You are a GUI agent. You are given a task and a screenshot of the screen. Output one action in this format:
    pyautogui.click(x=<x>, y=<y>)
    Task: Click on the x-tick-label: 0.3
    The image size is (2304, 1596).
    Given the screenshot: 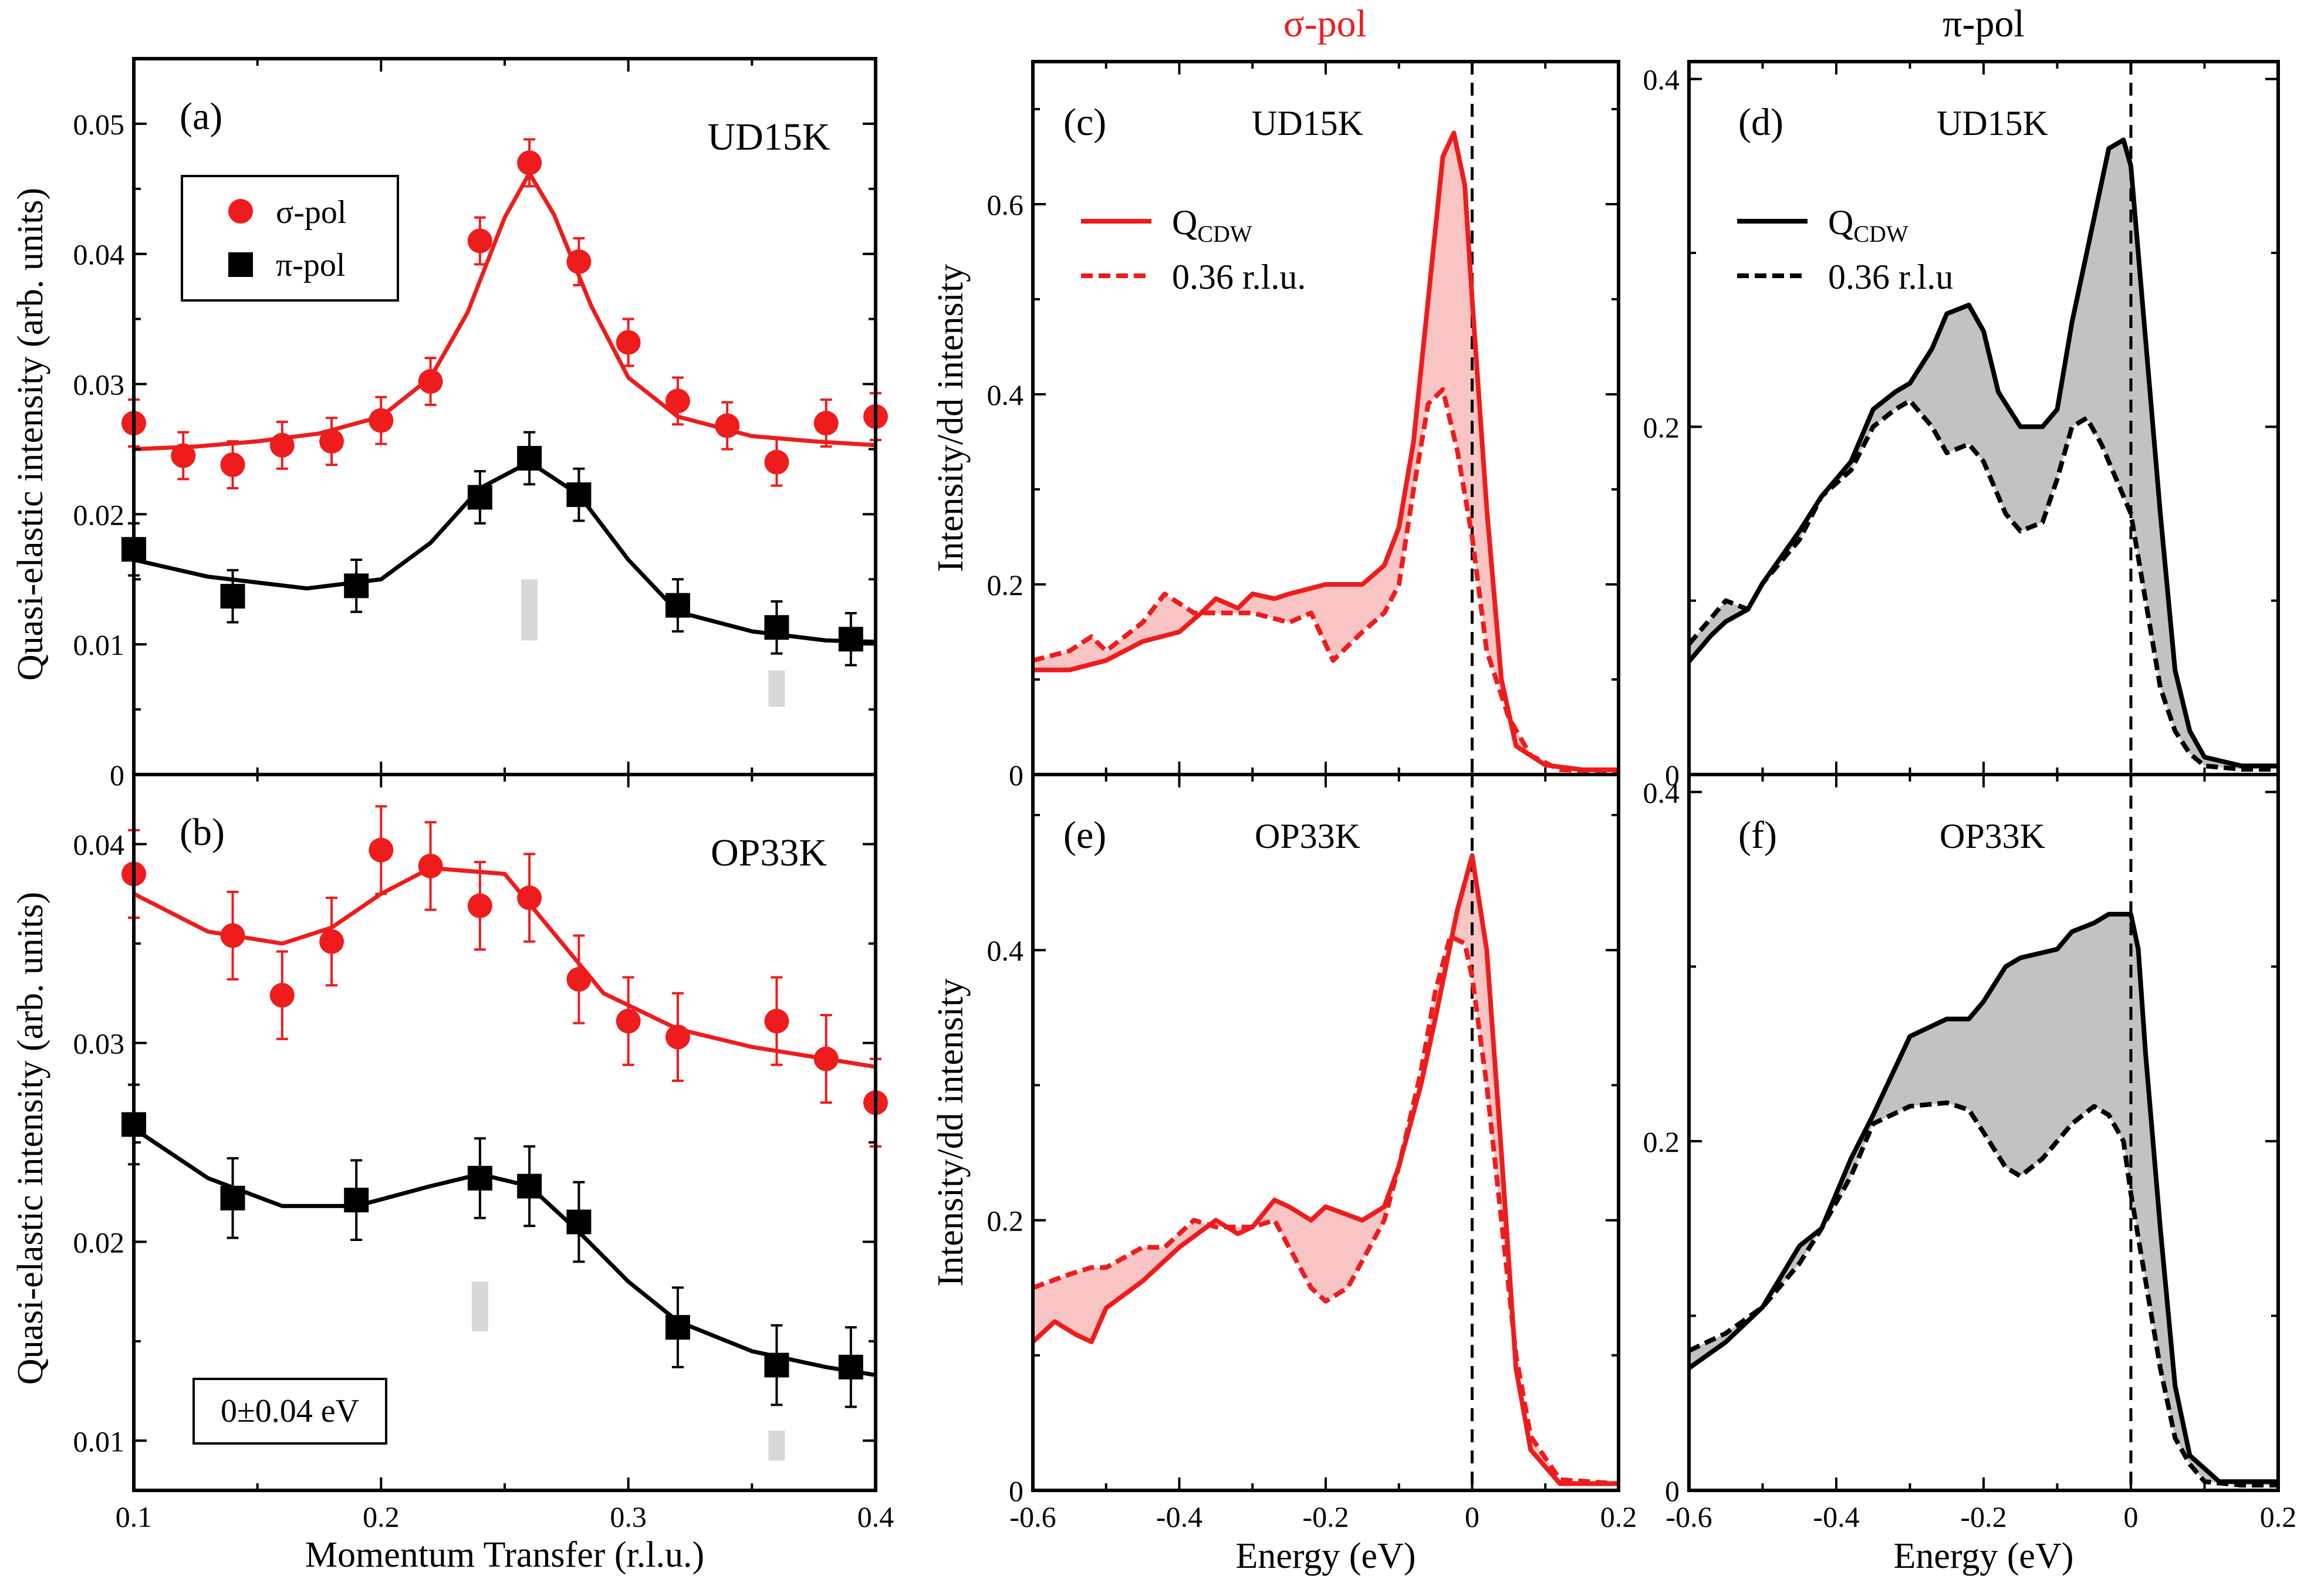 What is the action you would take?
    pyautogui.click(x=628, y=1516)
    